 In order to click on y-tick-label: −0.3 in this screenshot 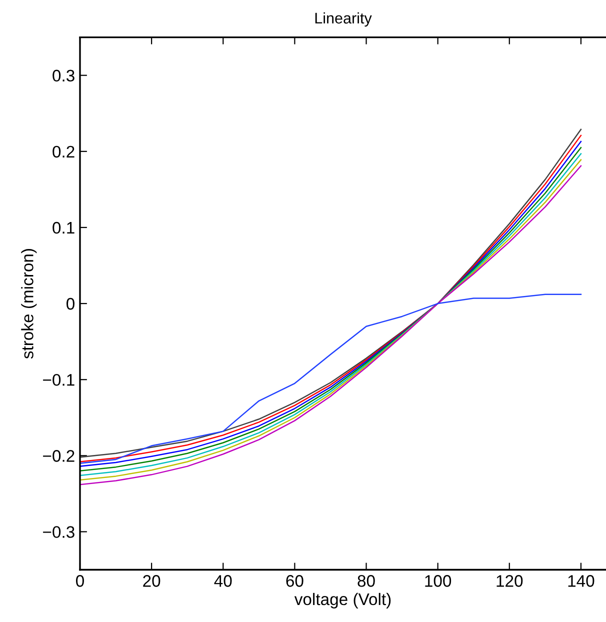, I will do `click(58, 532)`.